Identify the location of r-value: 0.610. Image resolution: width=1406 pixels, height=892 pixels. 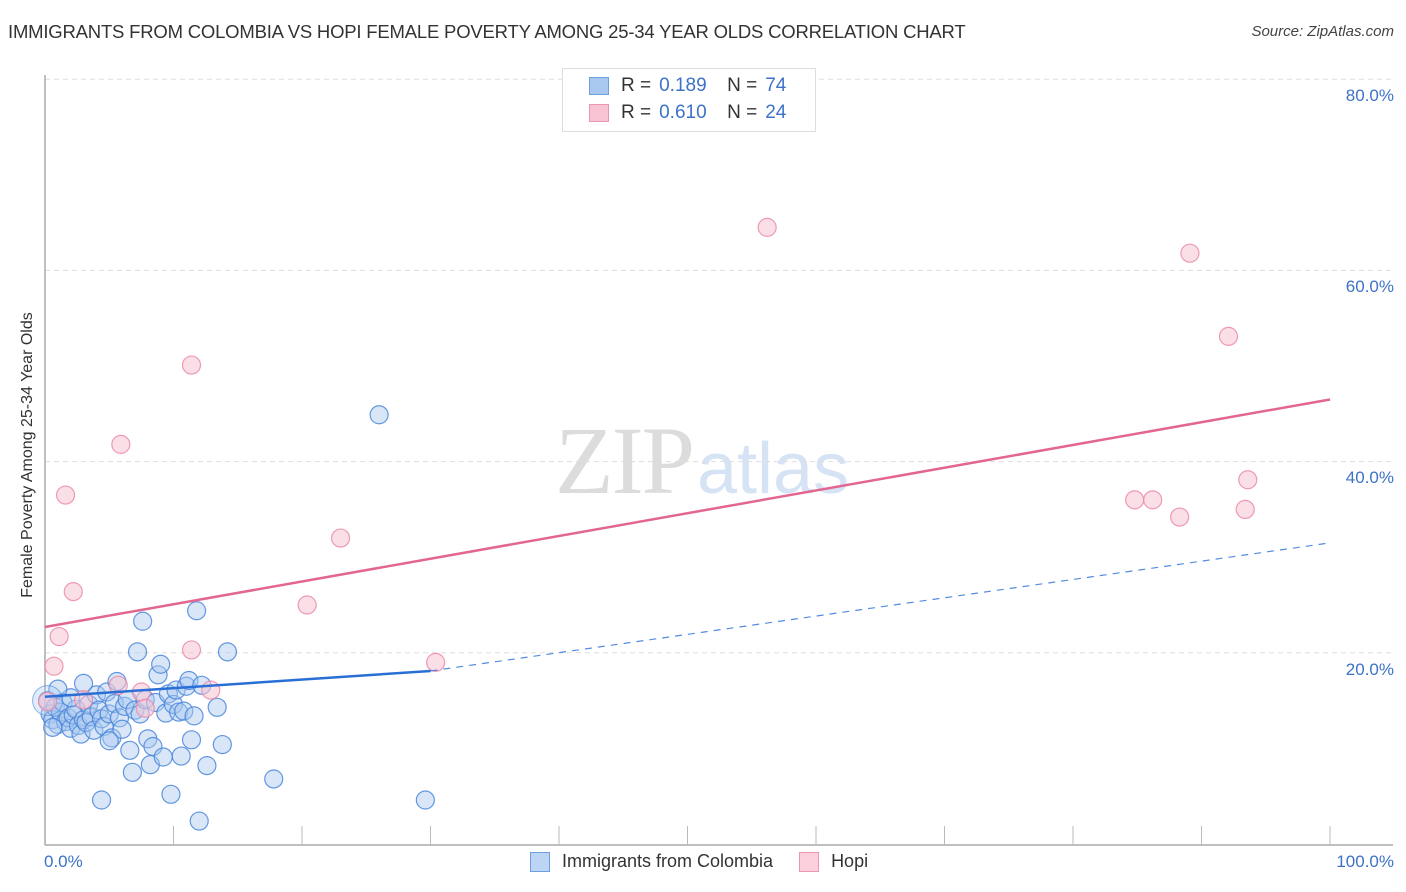
(683, 112).